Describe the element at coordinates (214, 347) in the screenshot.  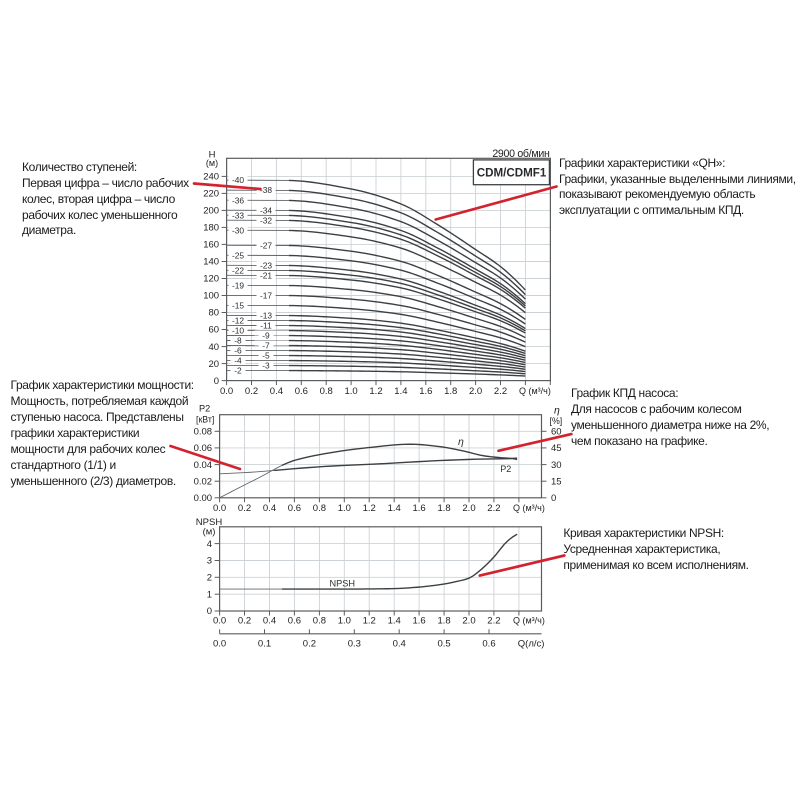
I see `svg-text: 40` at that location.